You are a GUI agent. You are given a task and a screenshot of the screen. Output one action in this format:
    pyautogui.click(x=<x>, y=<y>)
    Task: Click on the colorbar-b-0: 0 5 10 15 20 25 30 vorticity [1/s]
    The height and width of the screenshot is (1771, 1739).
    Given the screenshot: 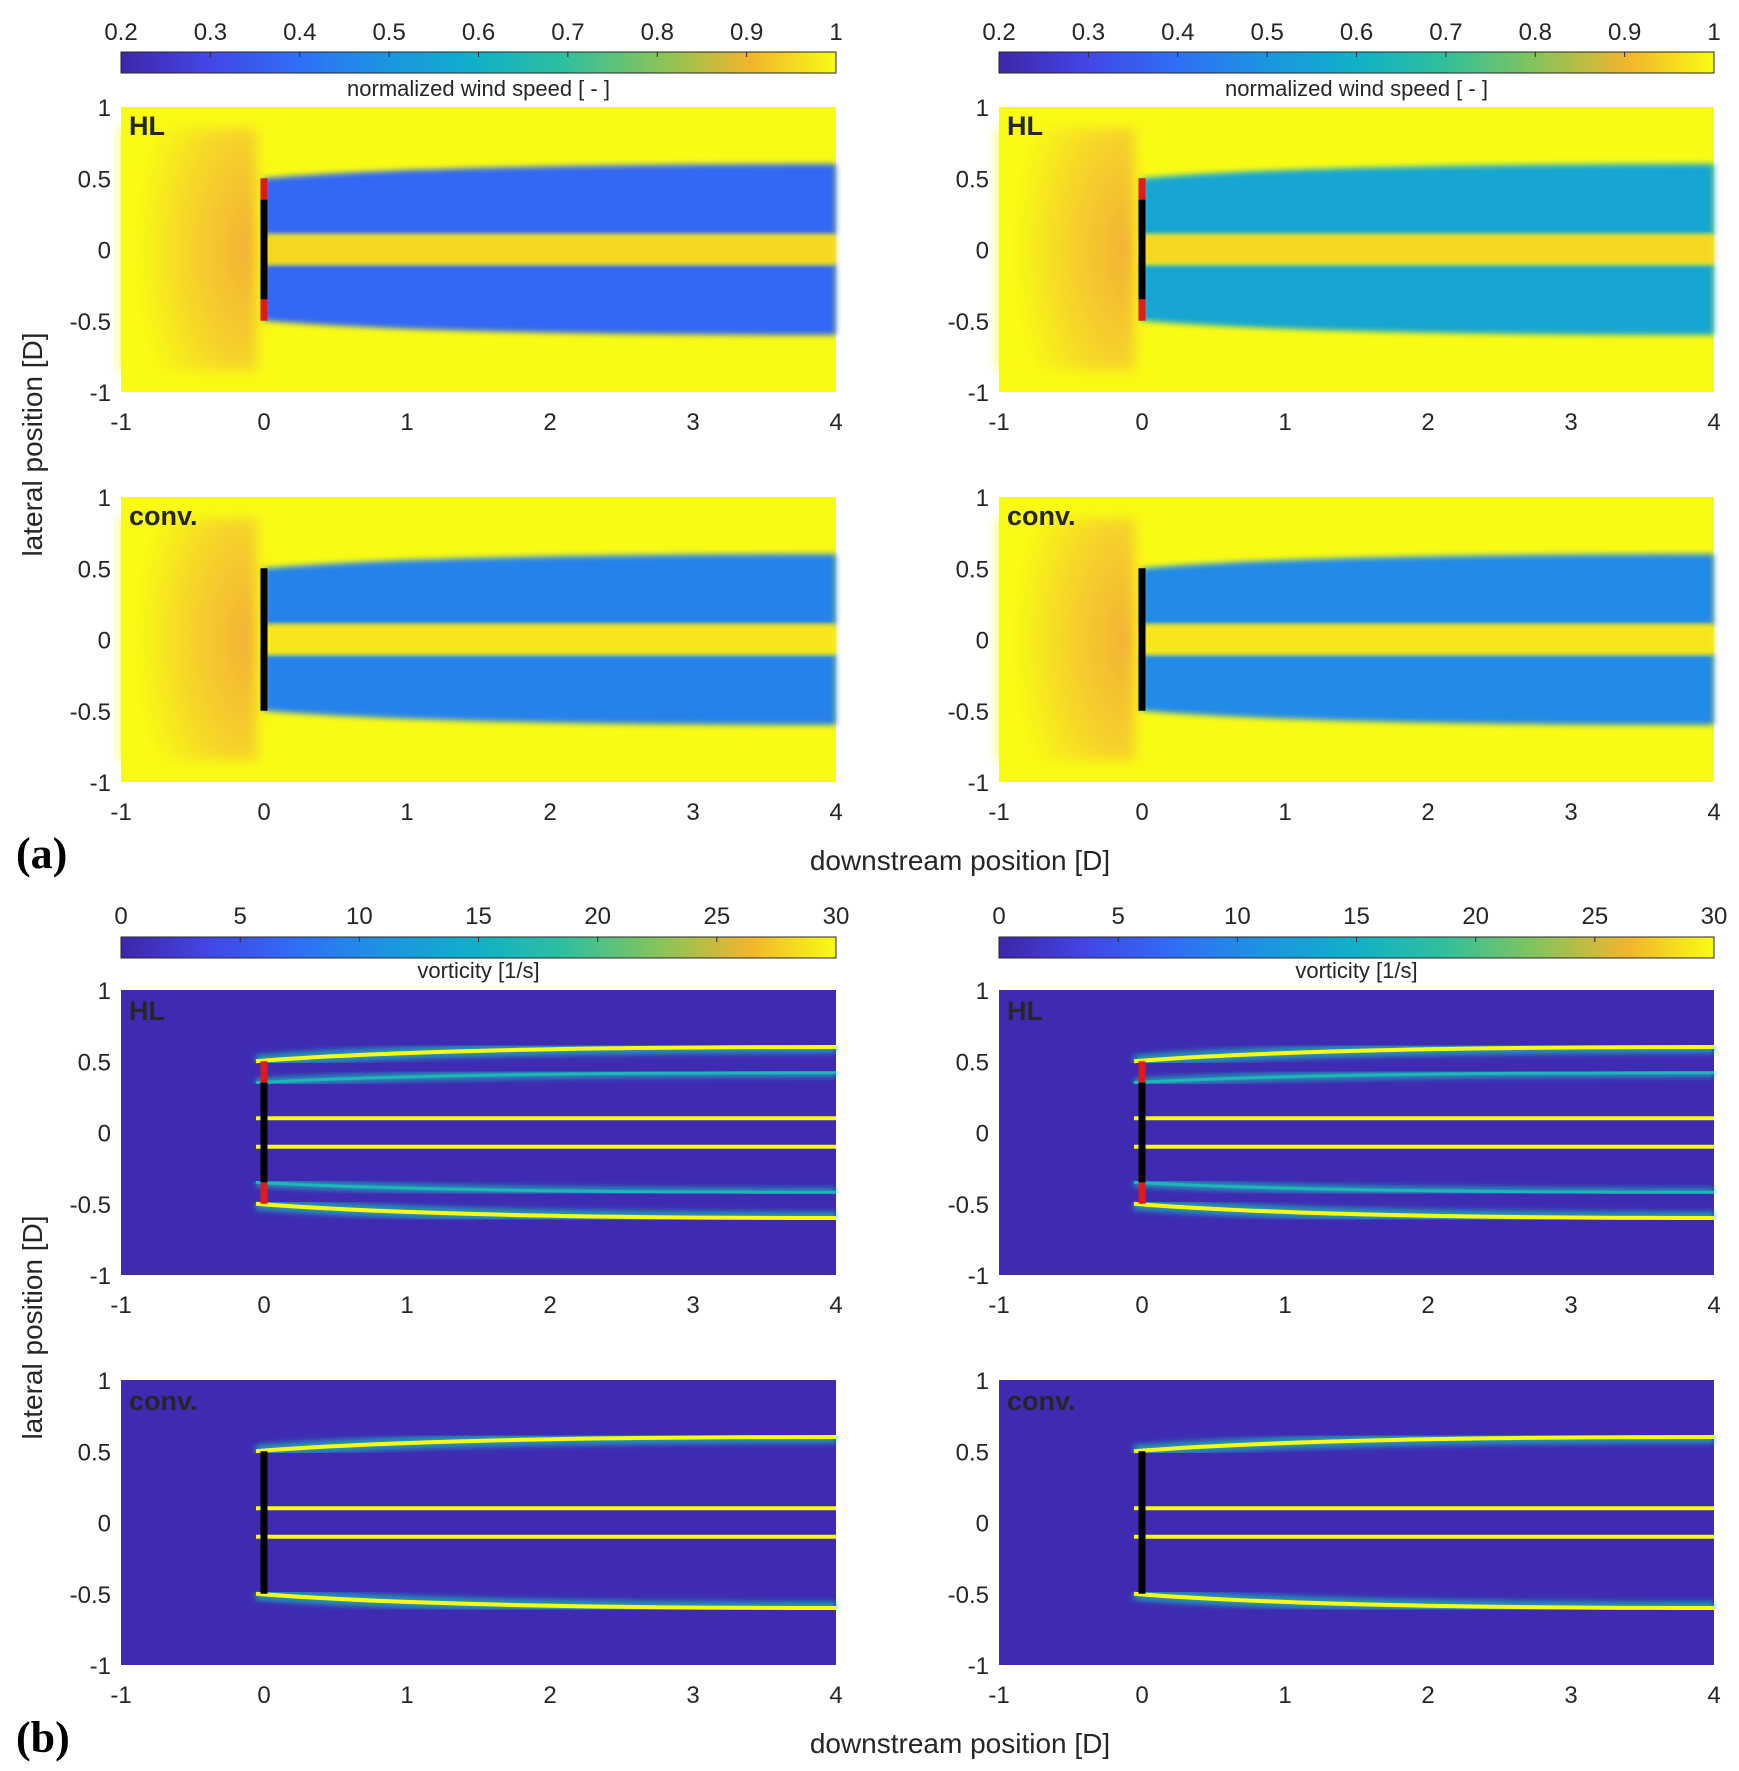 What is the action you would take?
    pyautogui.click(x=481, y=943)
    